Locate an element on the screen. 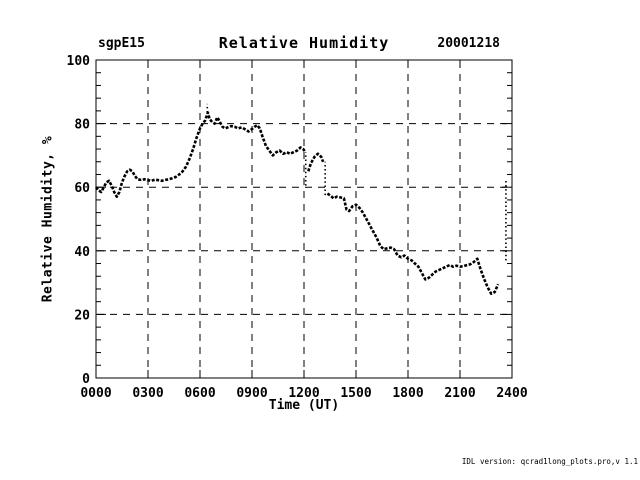 This screenshot has height=480, width=640. y-tick-label: 0 is located at coordinates (86, 379).